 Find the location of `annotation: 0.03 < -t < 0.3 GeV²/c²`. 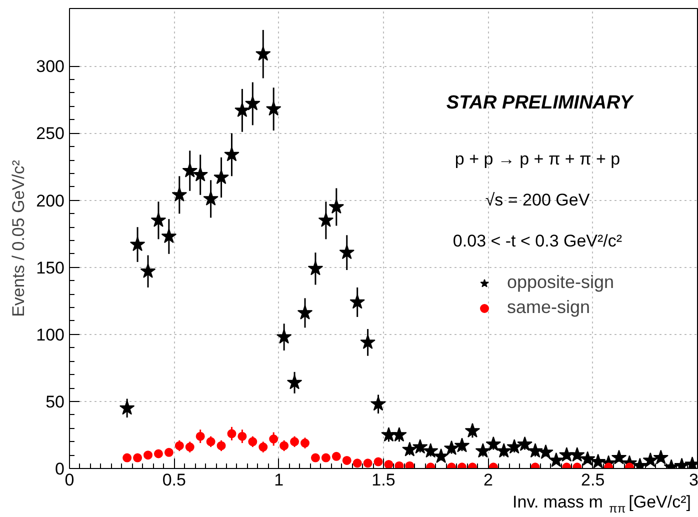

annotation: 0.03 < -t < 0.3 GeV²/c² is located at coordinates (537, 241).